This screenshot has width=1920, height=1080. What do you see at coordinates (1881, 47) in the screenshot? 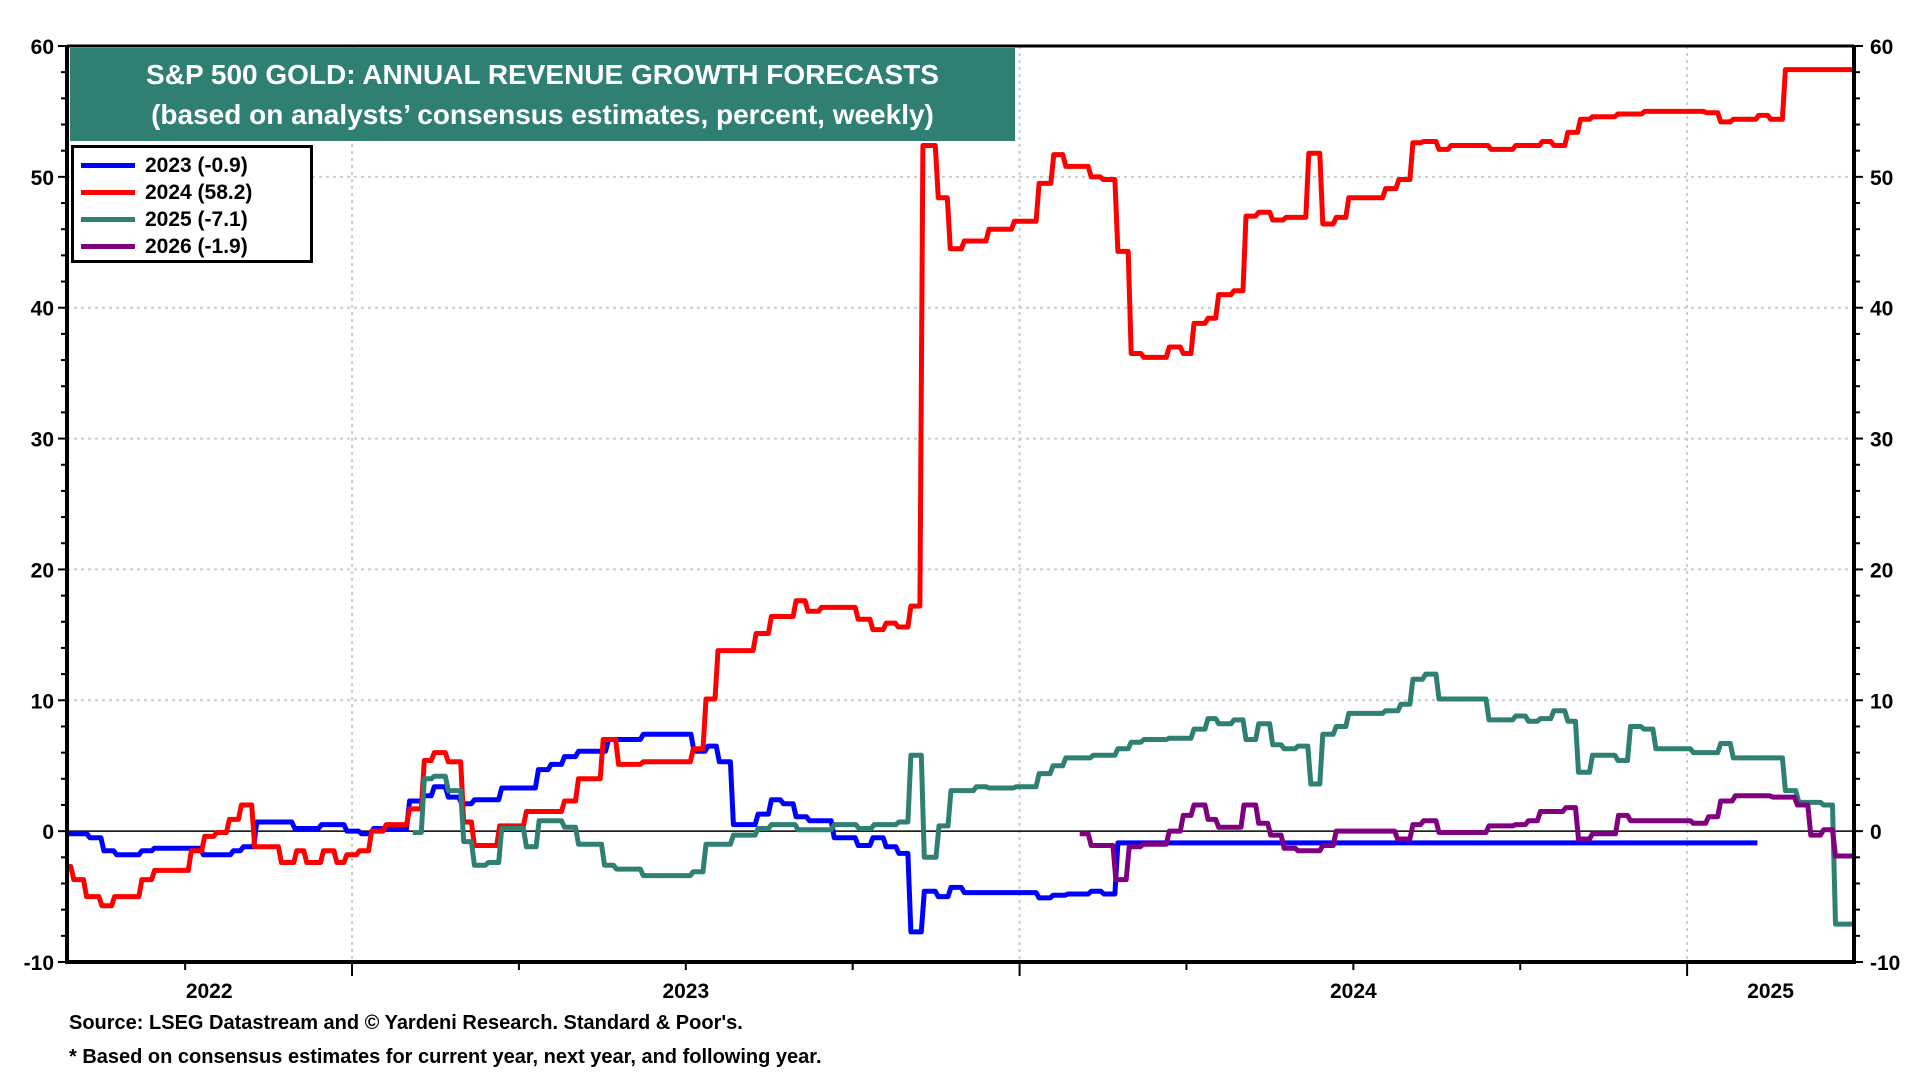
I see `y-tick-label-right: 60` at bounding box center [1881, 47].